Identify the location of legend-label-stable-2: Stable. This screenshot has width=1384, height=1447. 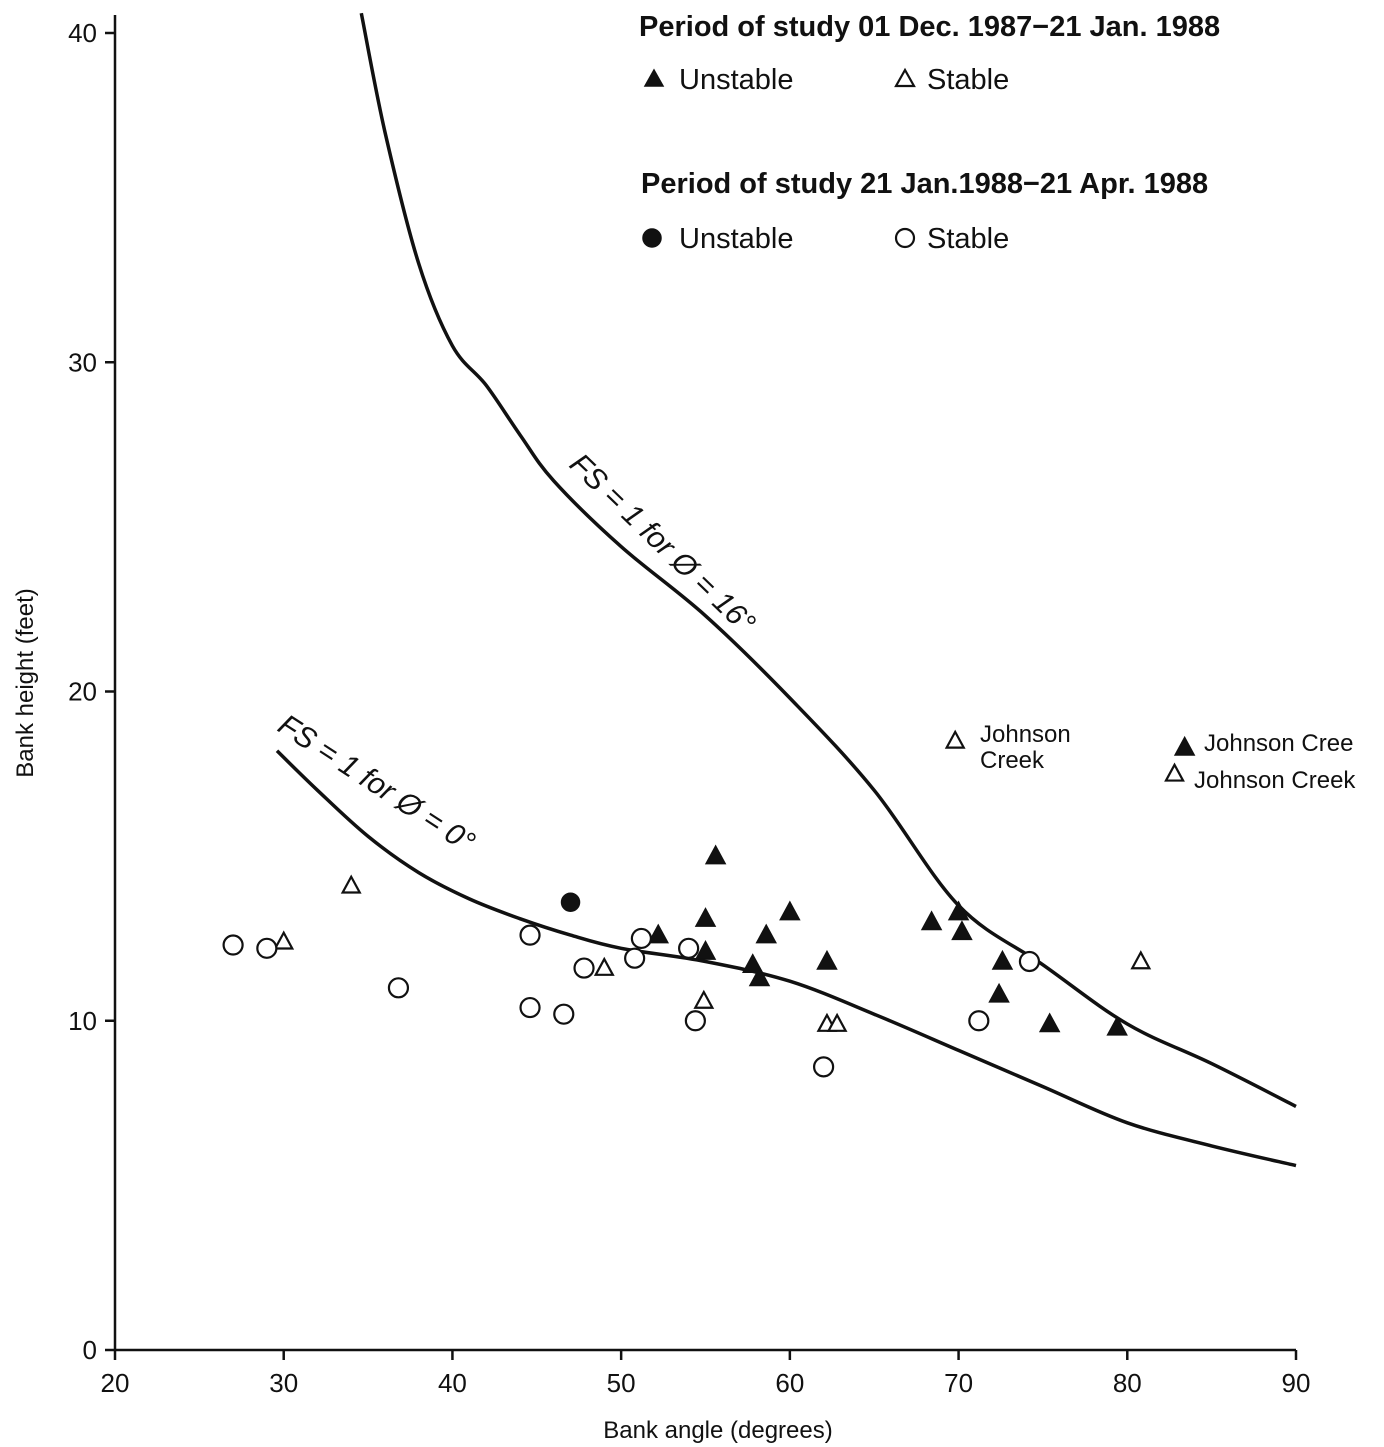
(968, 239).